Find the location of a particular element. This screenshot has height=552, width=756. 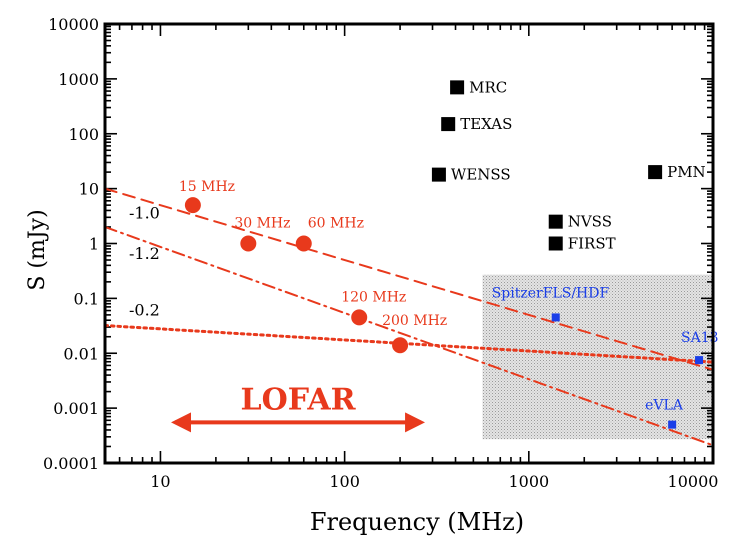

y-tick-label: 100 is located at coordinates (83, 134).